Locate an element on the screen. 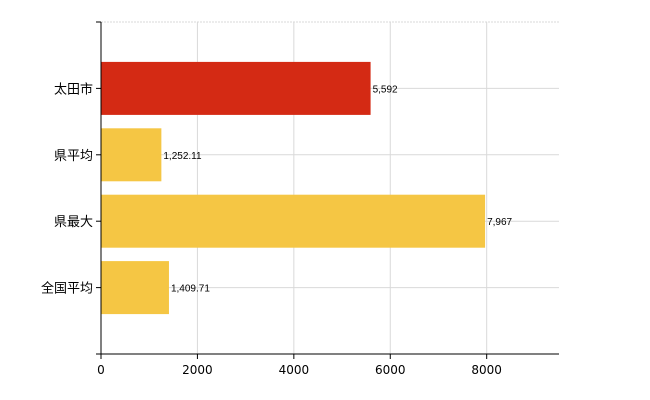 The image size is (650, 400). category-label: 太田市 is located at coordinates (73, 89).